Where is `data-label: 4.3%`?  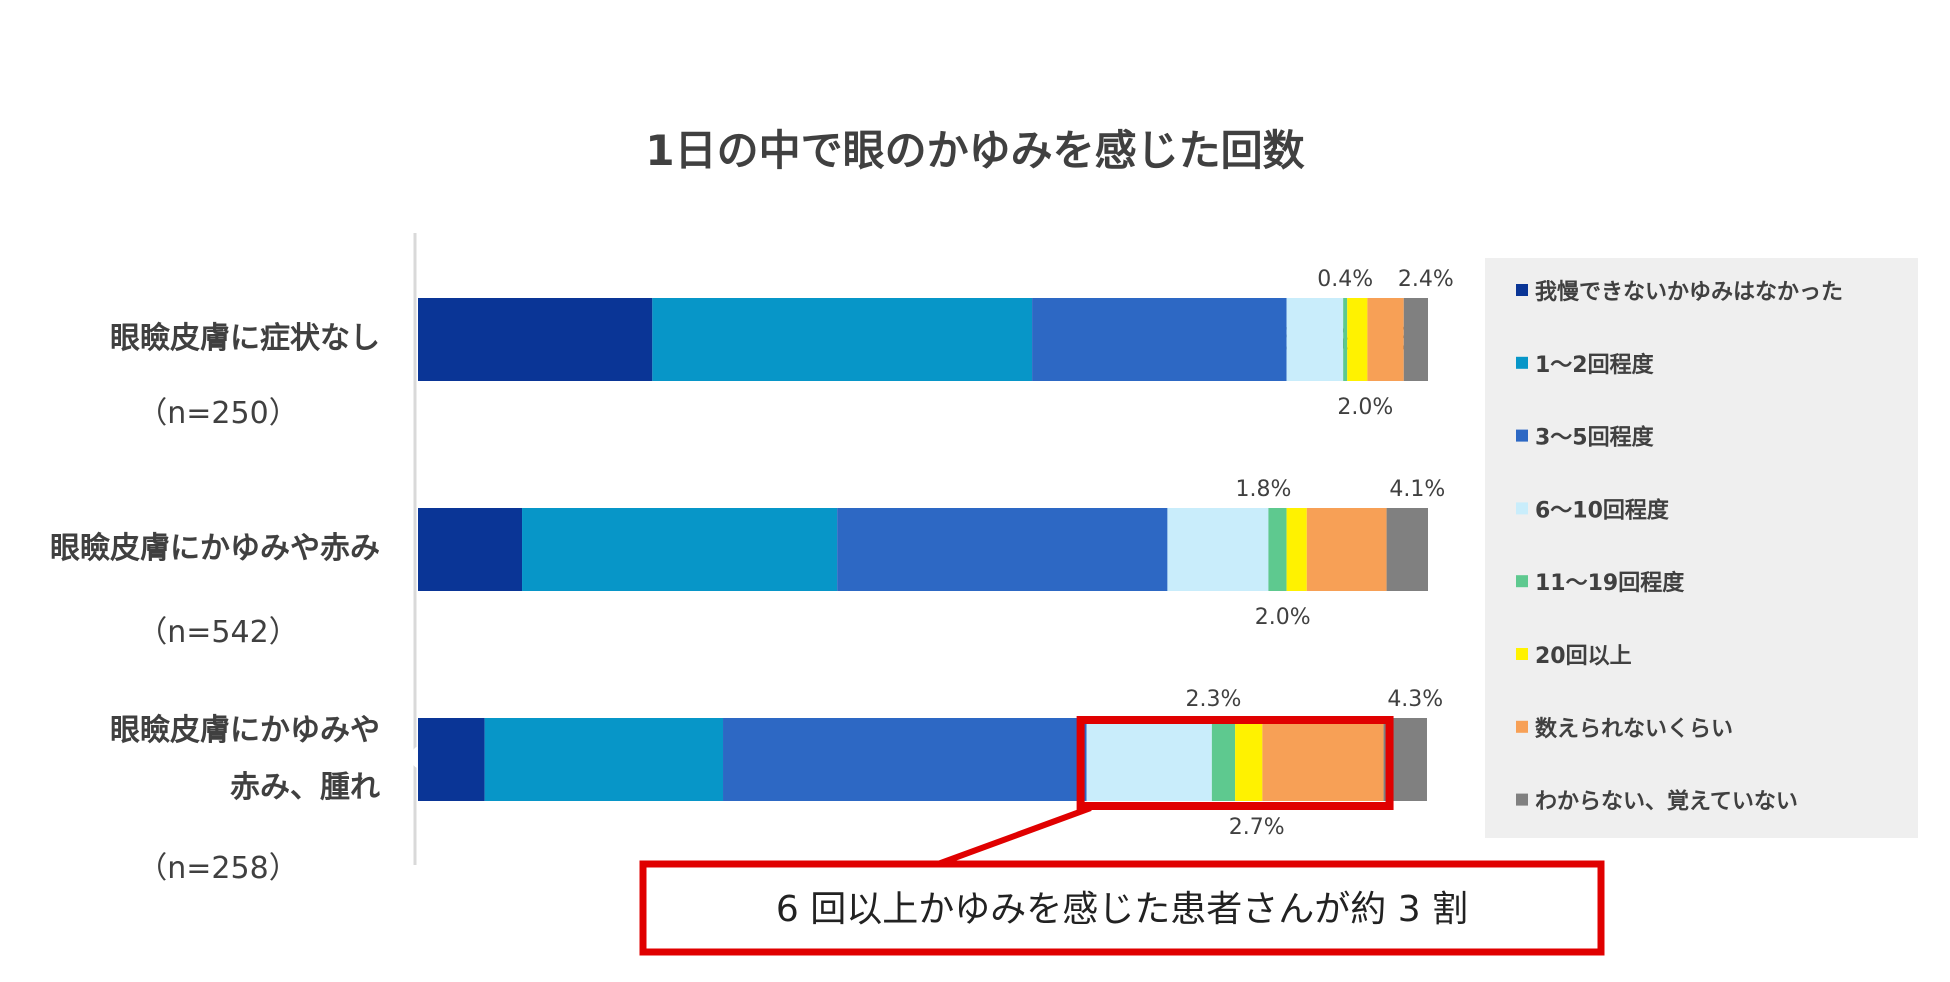
data-label: 4.3% is located at coordinates (1415, 699).